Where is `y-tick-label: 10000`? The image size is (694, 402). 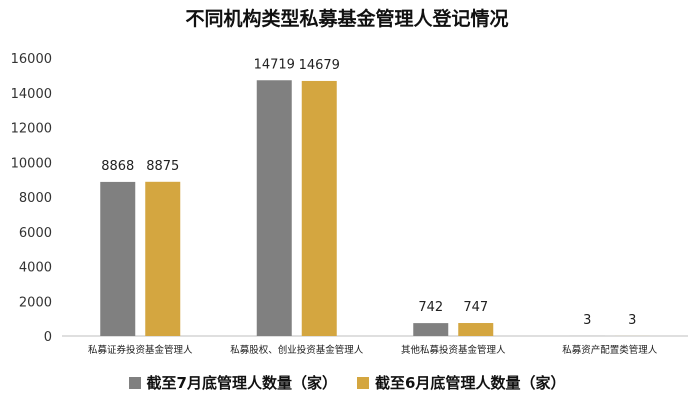
y-tick-label: 10000 is located at coordinates (31, 163).